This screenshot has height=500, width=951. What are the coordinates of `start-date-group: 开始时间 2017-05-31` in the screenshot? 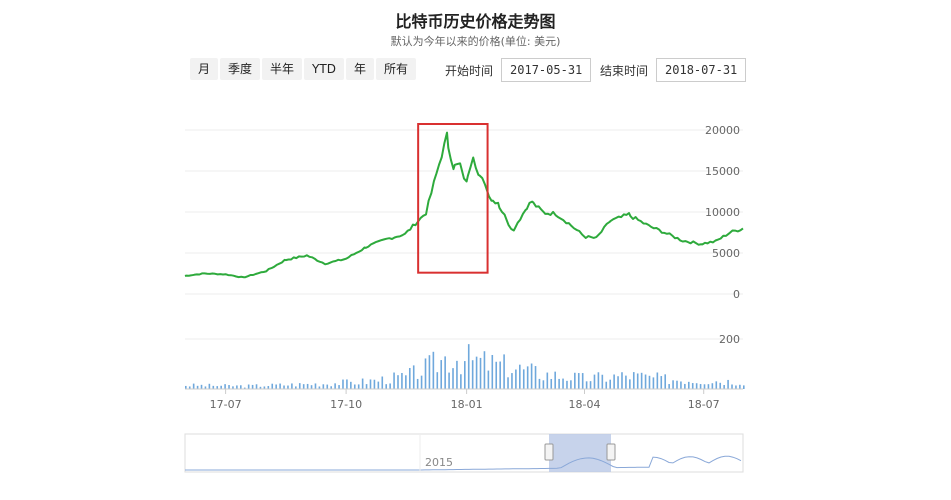 It's located at (518, 70).